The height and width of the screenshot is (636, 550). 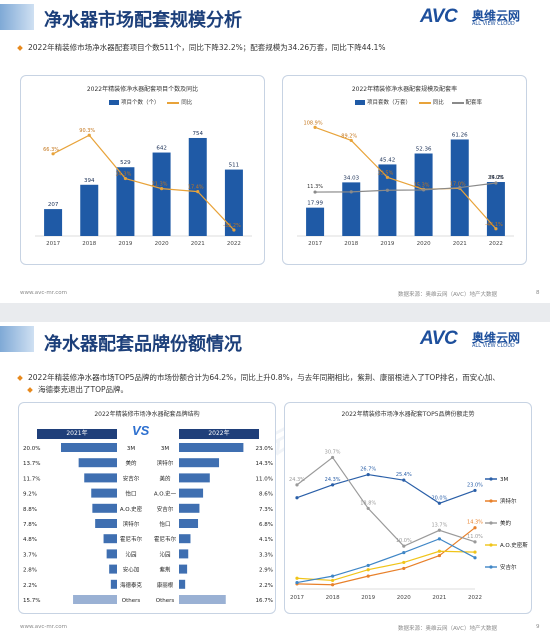 I want to click on brand-name-2022: 安吉尔, so click(x=165, y=509).